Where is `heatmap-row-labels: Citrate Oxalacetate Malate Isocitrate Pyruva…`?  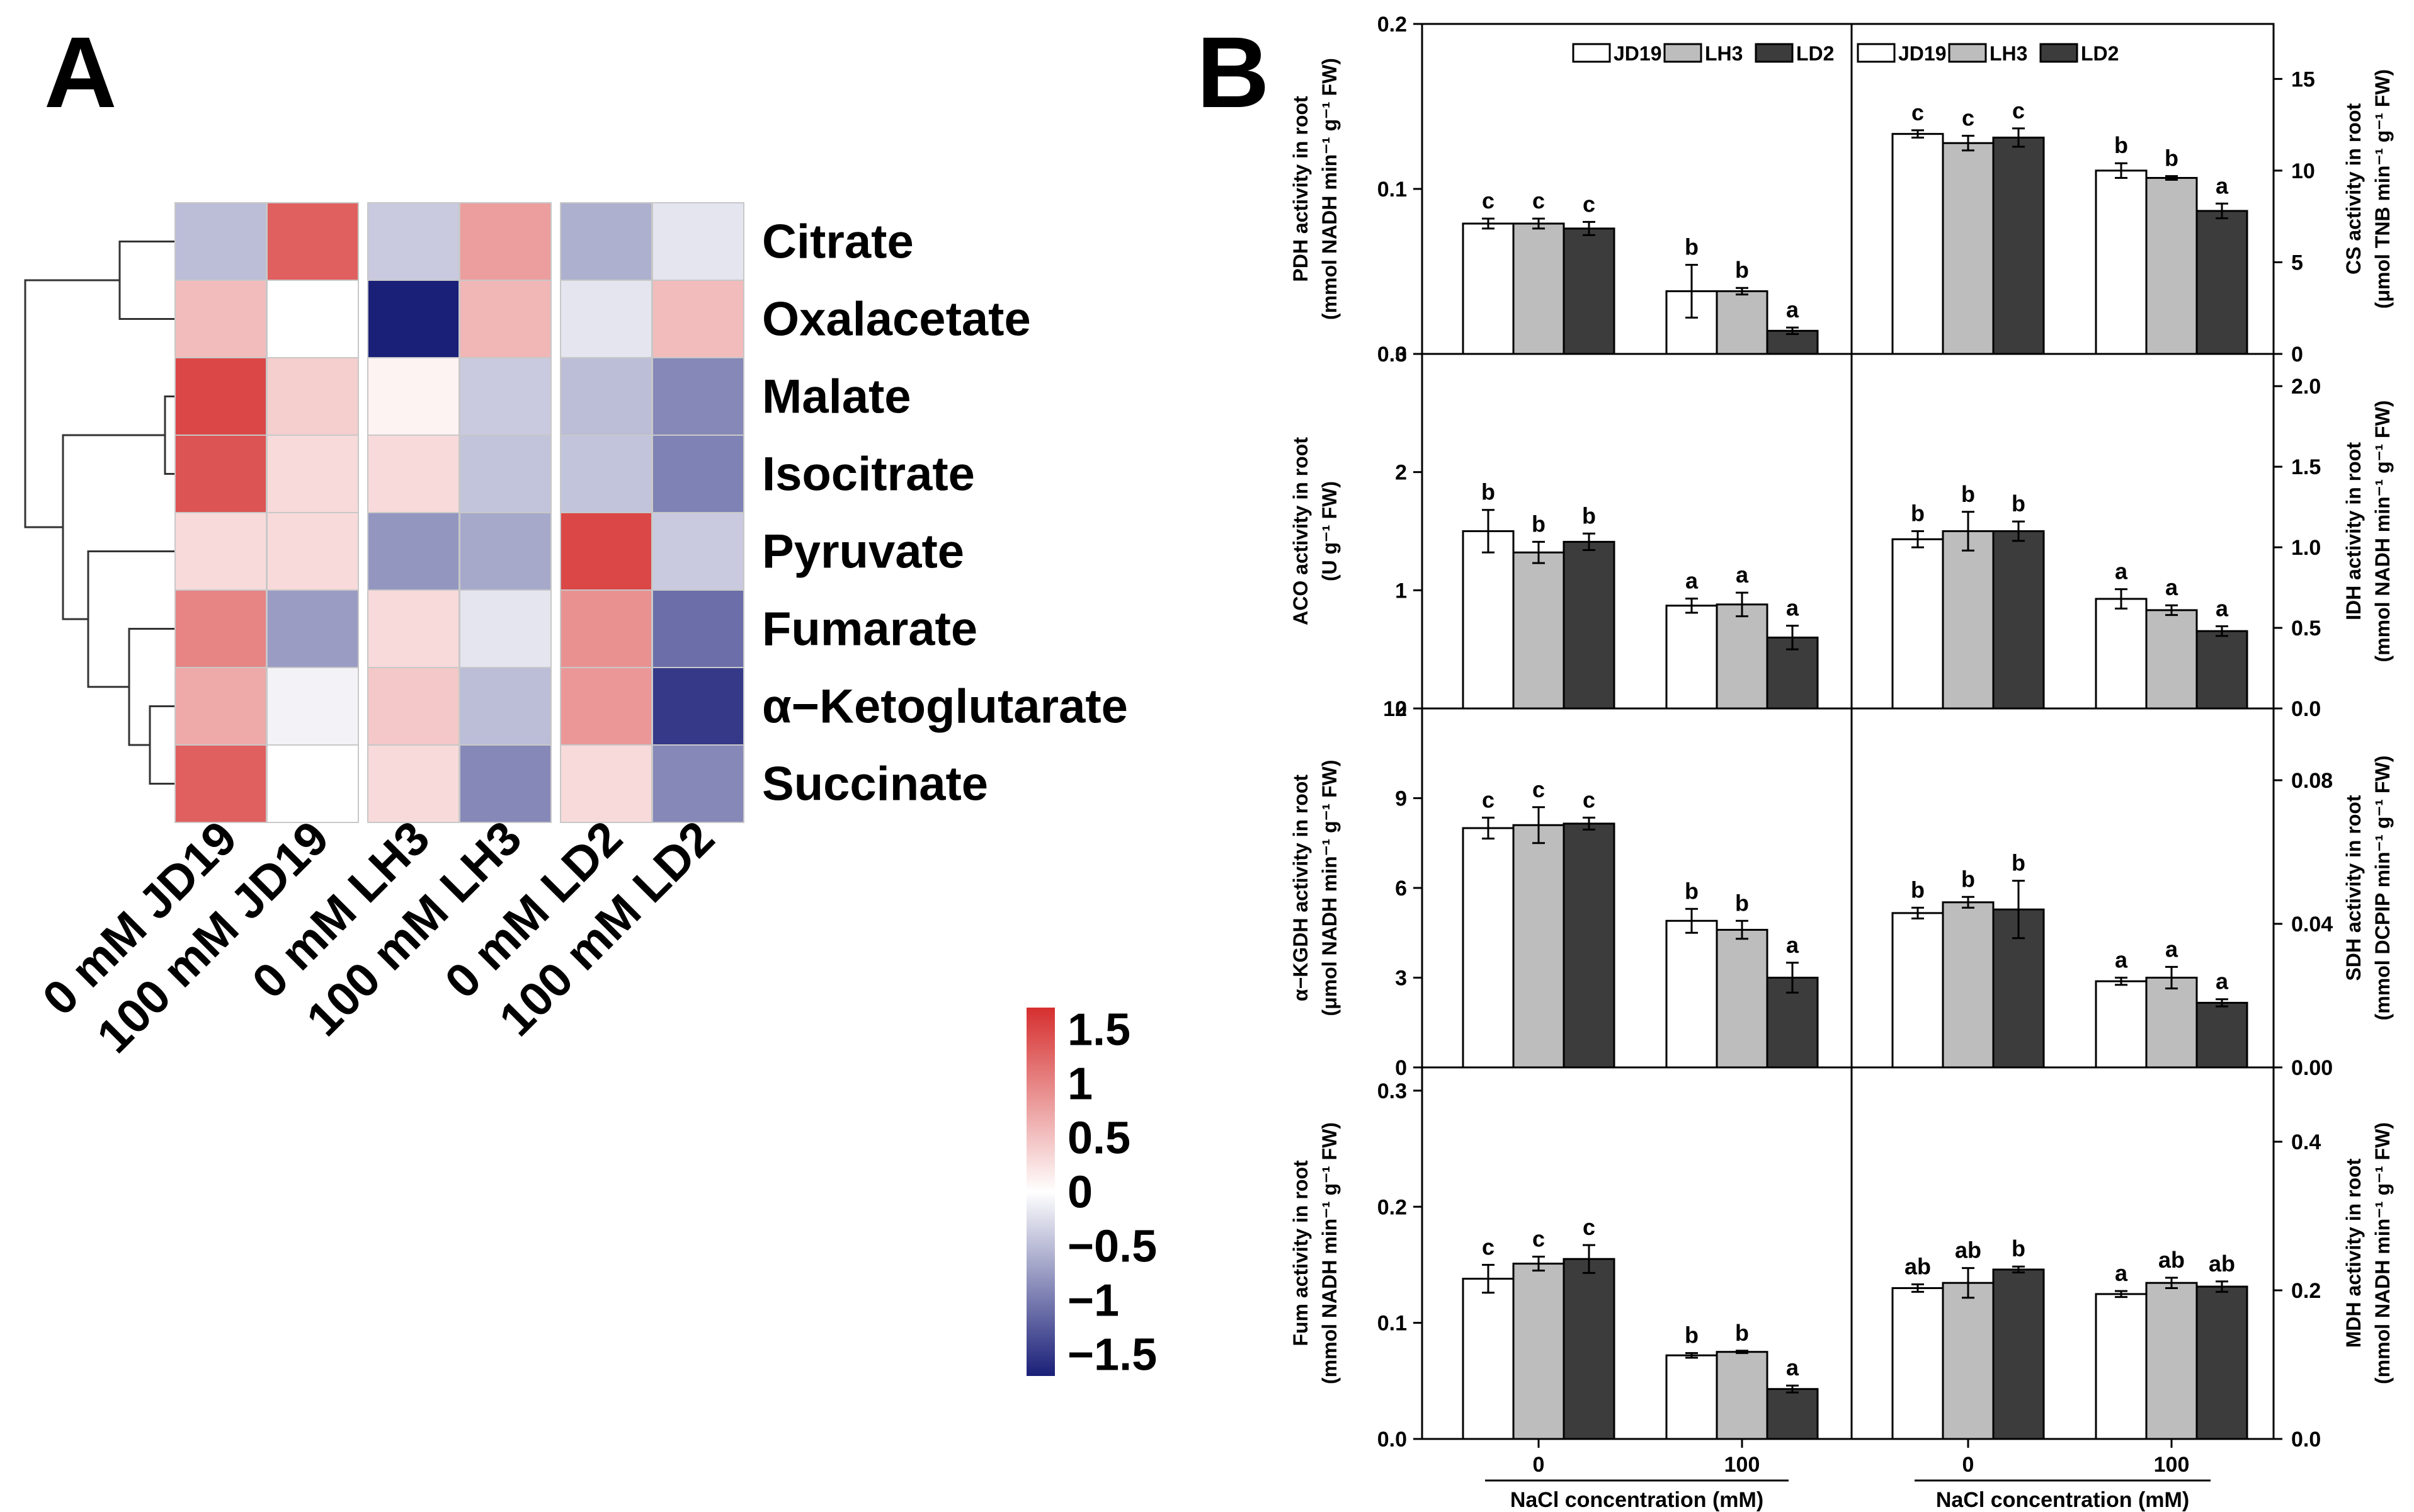 heatmap-row-labels: Citrate Oxalacetate Malate Isocitrate Pyruva… is located at coordinates (945, 513).